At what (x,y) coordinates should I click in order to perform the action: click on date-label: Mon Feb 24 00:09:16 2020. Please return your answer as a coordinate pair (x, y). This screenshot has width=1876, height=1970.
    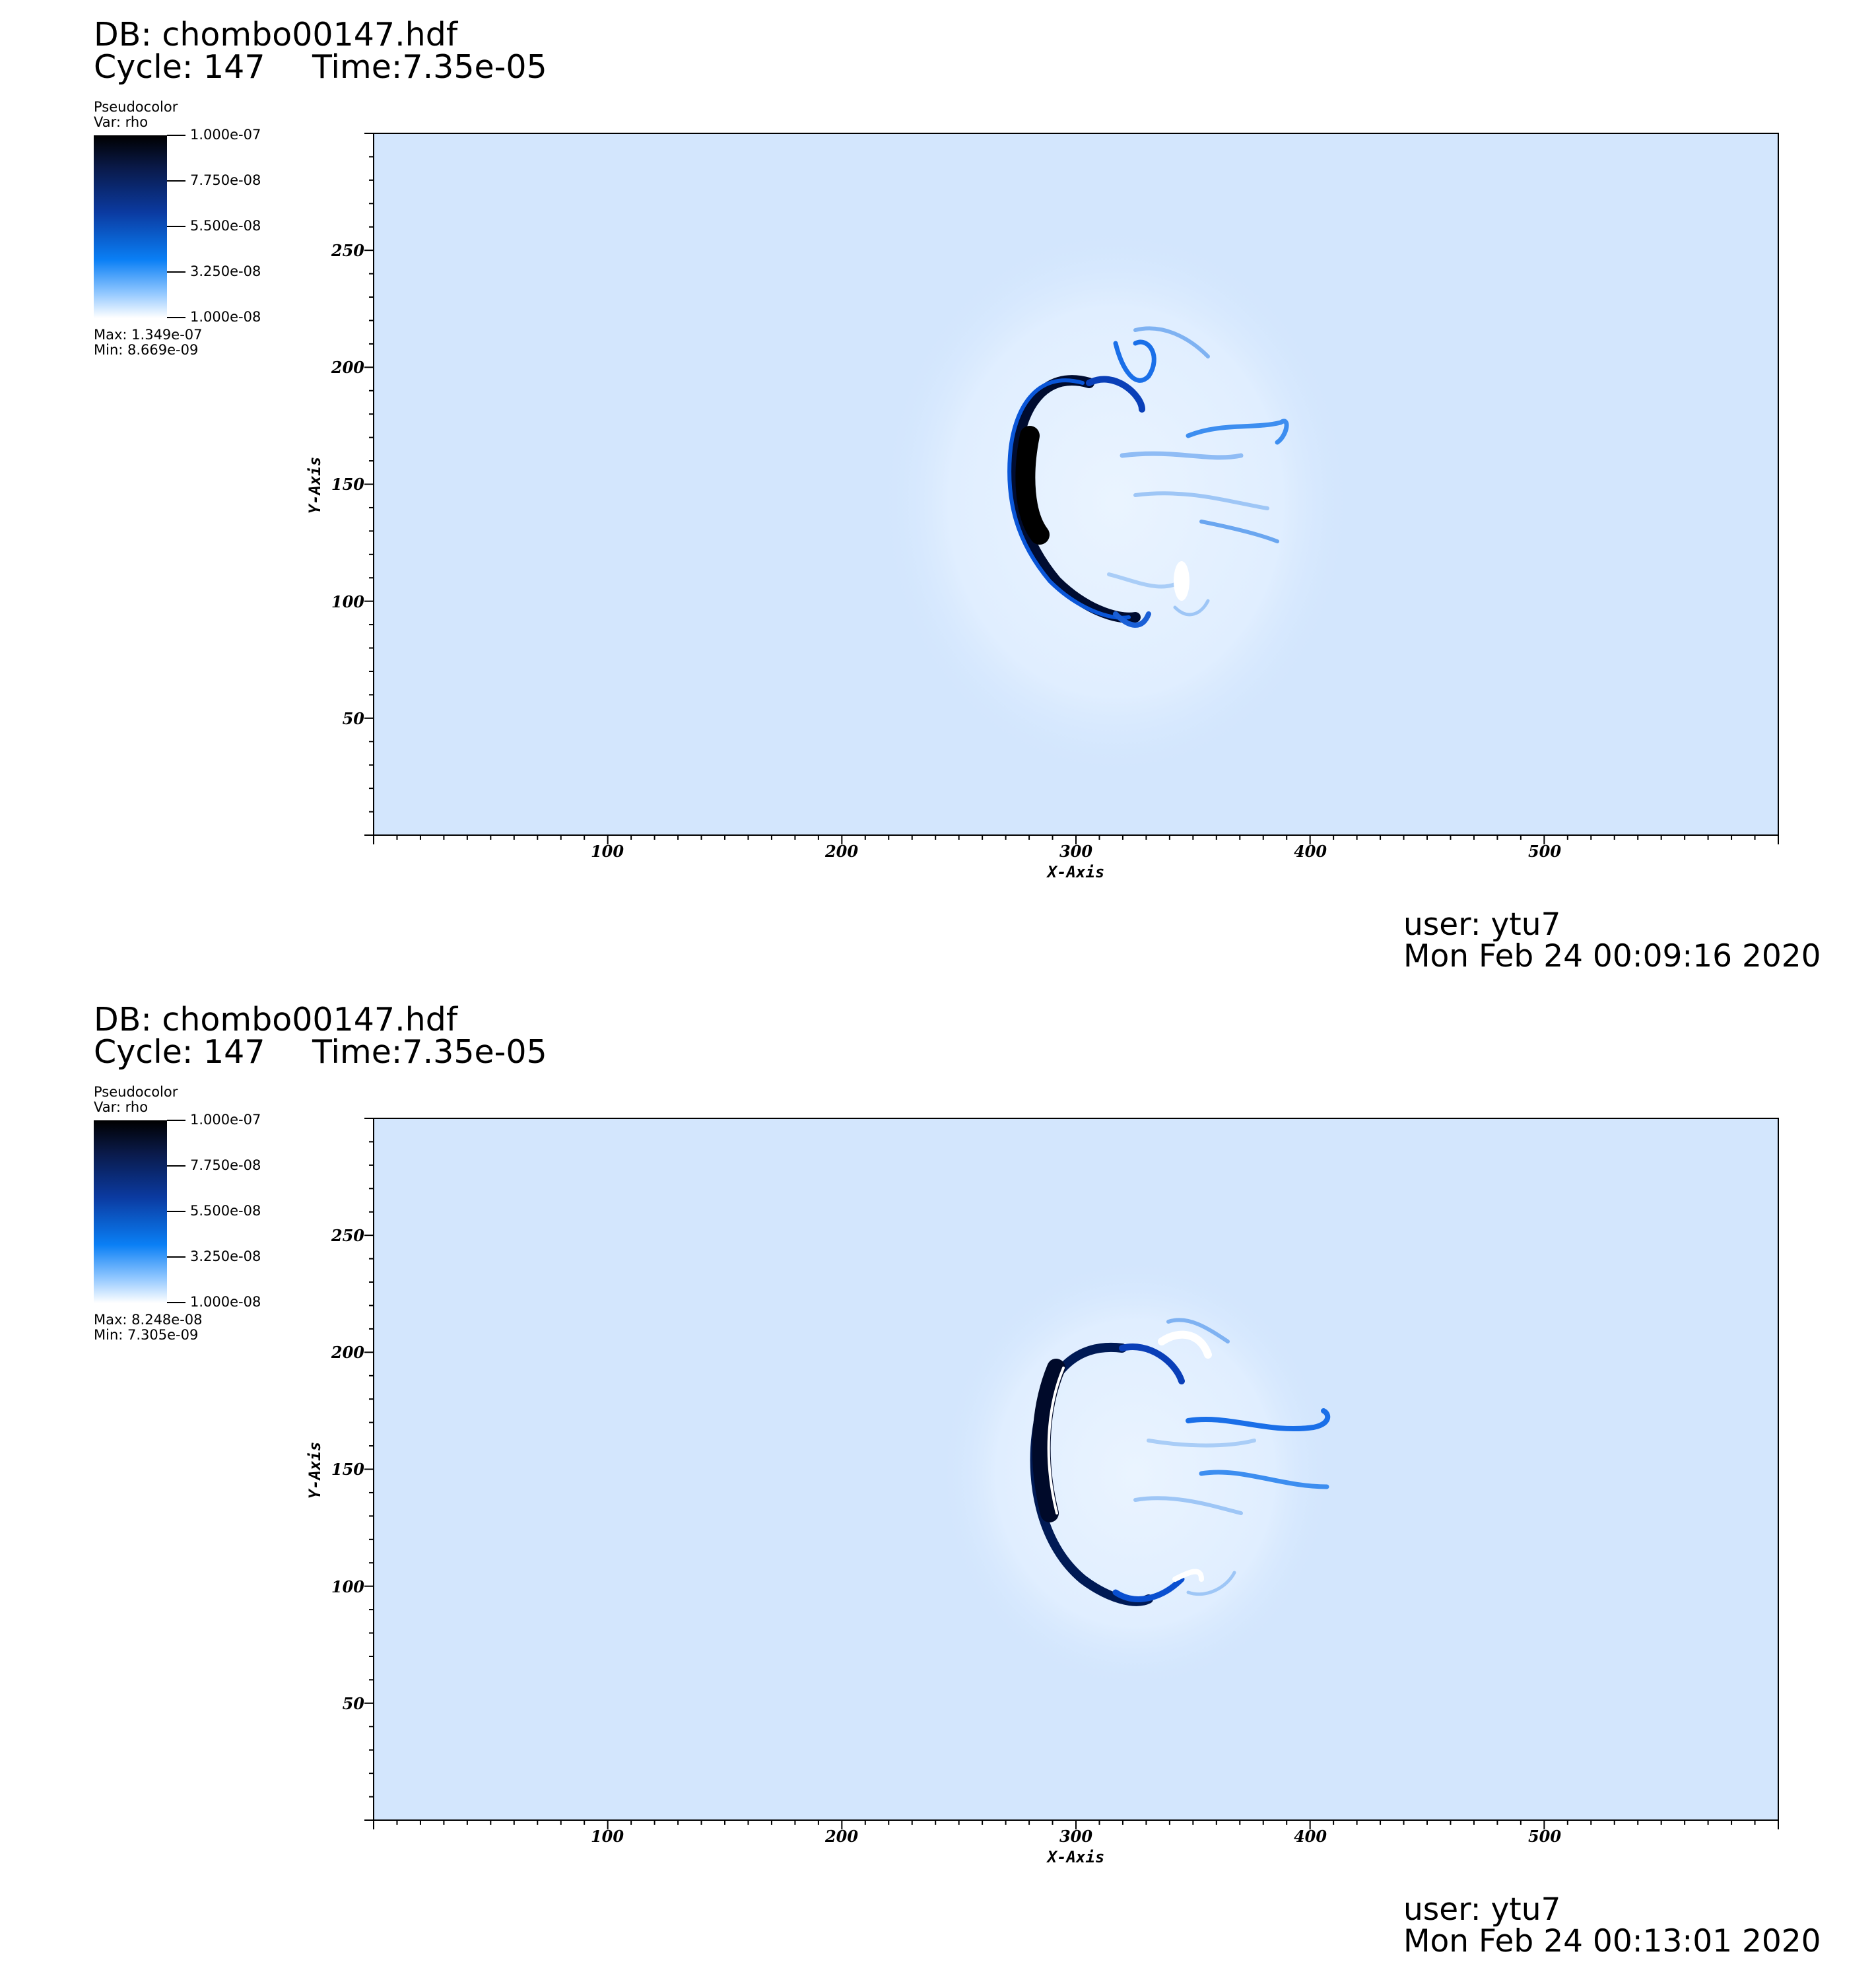
    Looking at the image, I should click on (1612, 956).